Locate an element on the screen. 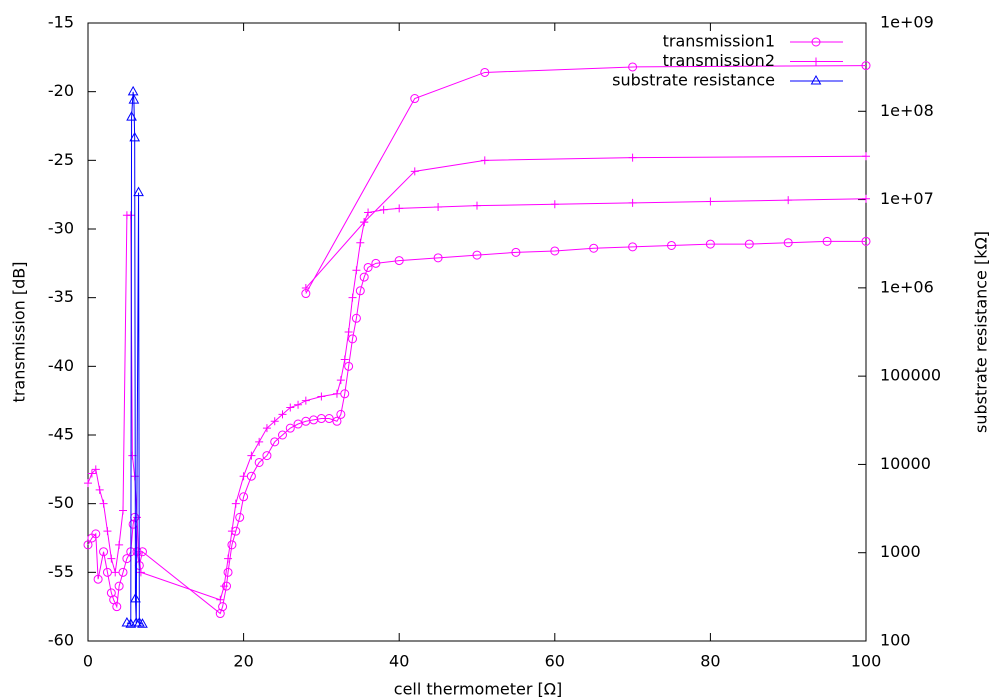  legend-label: substrate resistance is located at coordinates (693, 80).